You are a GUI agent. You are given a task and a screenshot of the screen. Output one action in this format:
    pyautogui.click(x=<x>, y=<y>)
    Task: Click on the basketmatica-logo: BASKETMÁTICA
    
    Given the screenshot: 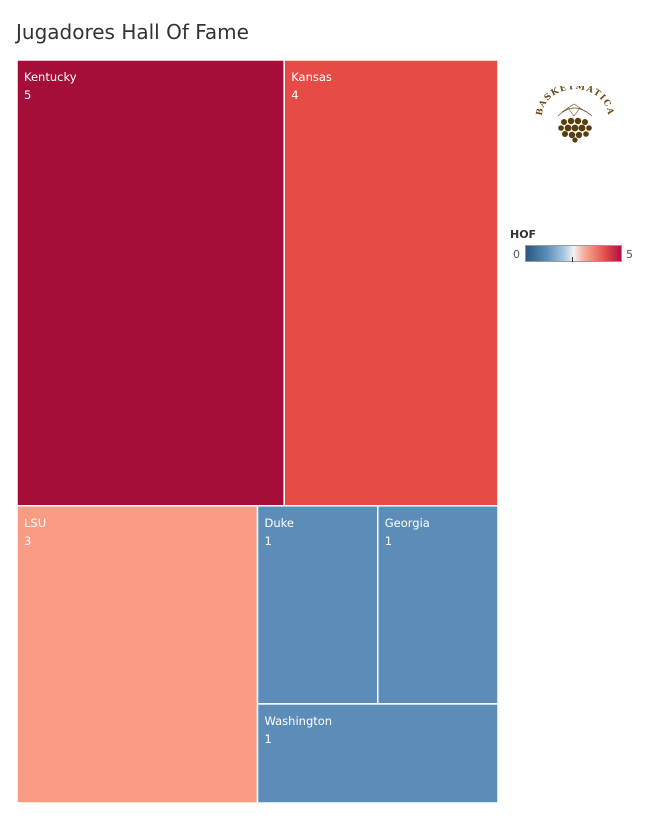 What is the action you would take?
    pyautogui.click(x=574, y=114)
    